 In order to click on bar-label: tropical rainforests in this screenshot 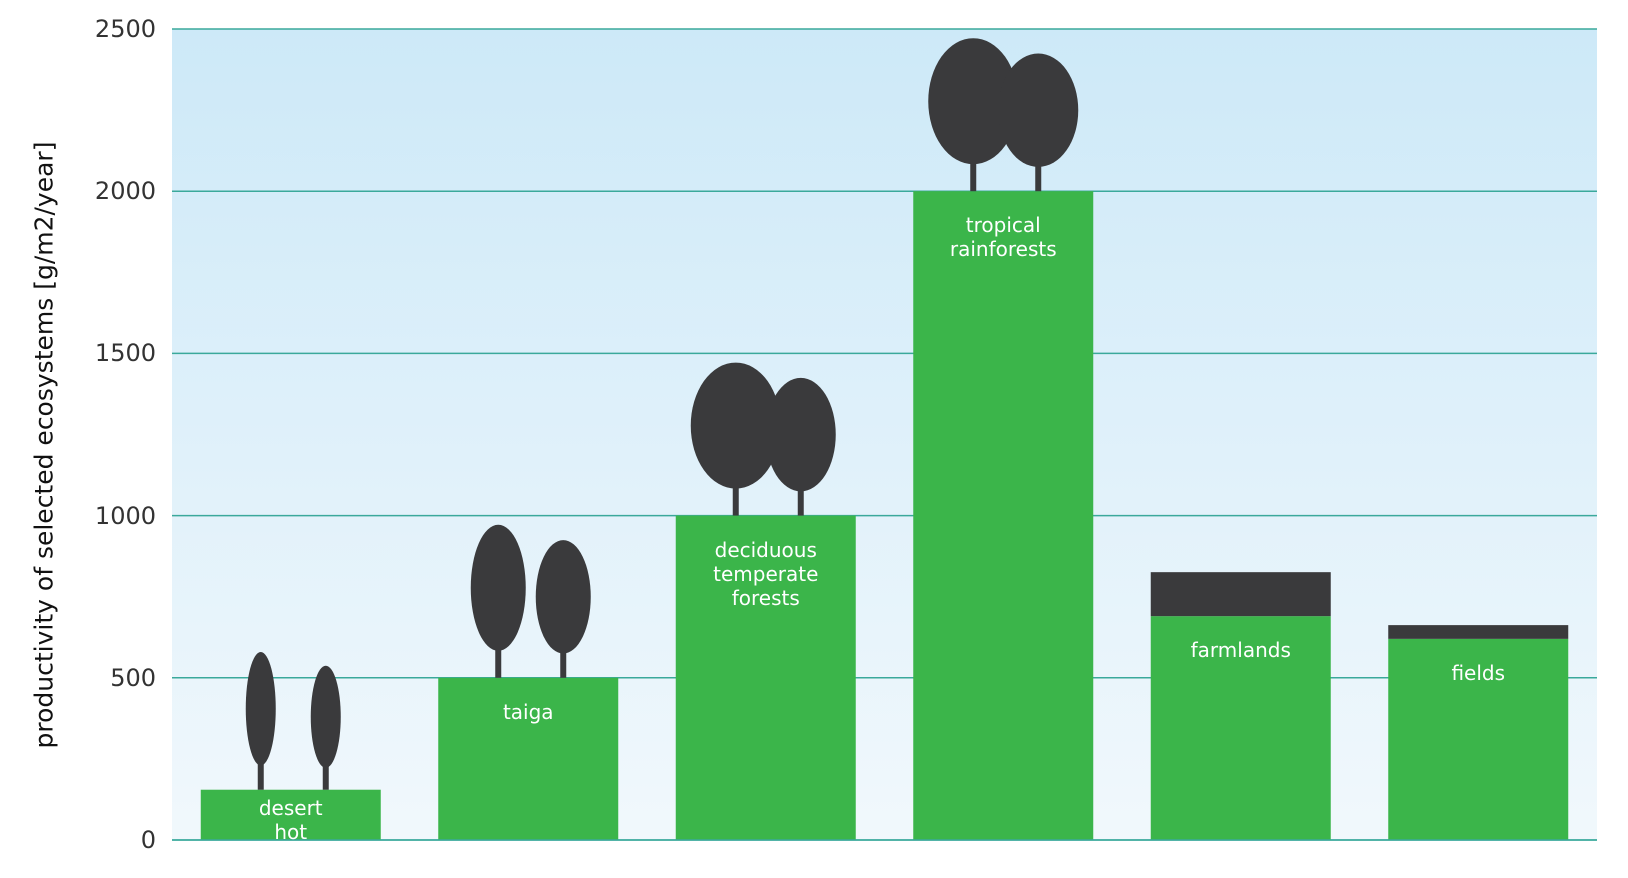, I will do `click(1003, 237)`.